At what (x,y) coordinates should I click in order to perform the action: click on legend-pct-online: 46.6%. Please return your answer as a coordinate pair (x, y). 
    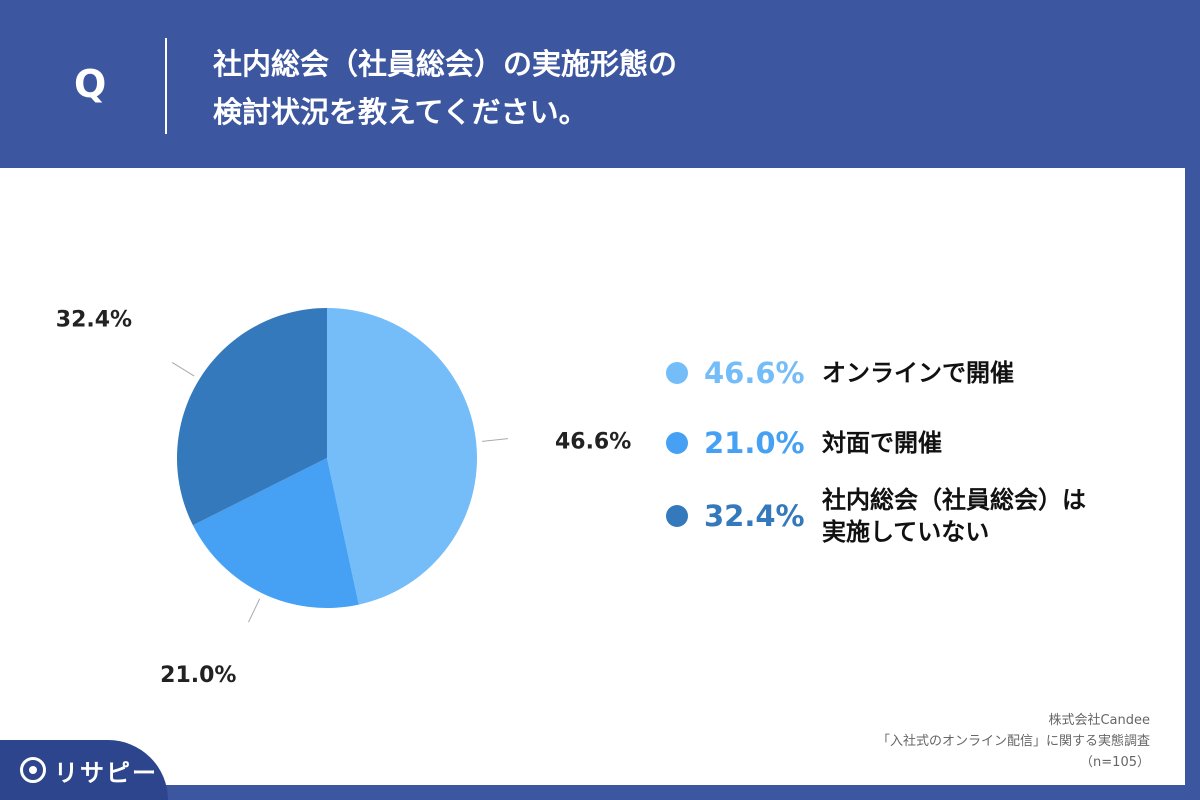
    Looking at the image, I should click on (754, 373).